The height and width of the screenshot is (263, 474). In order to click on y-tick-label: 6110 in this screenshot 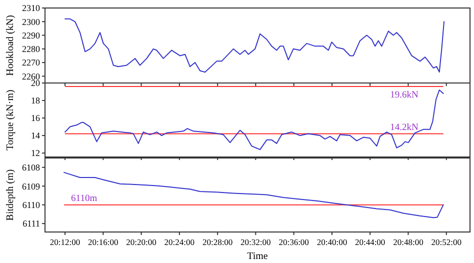, I will do `click(31, 205)`.